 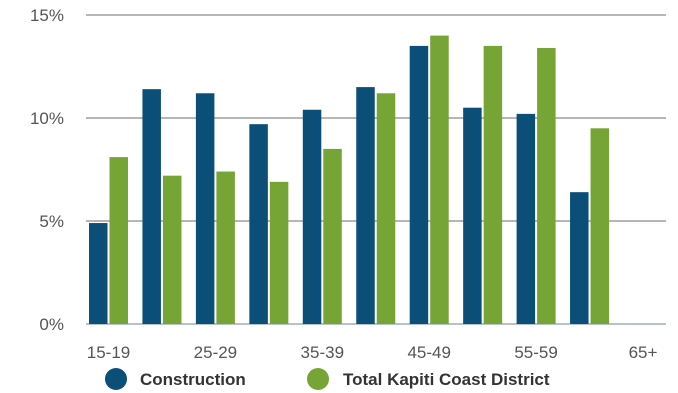 What do you see at coordinates (116, 379) in the screenshot?
I see `legend-swatch-construction` at bounding box center [116, 379].